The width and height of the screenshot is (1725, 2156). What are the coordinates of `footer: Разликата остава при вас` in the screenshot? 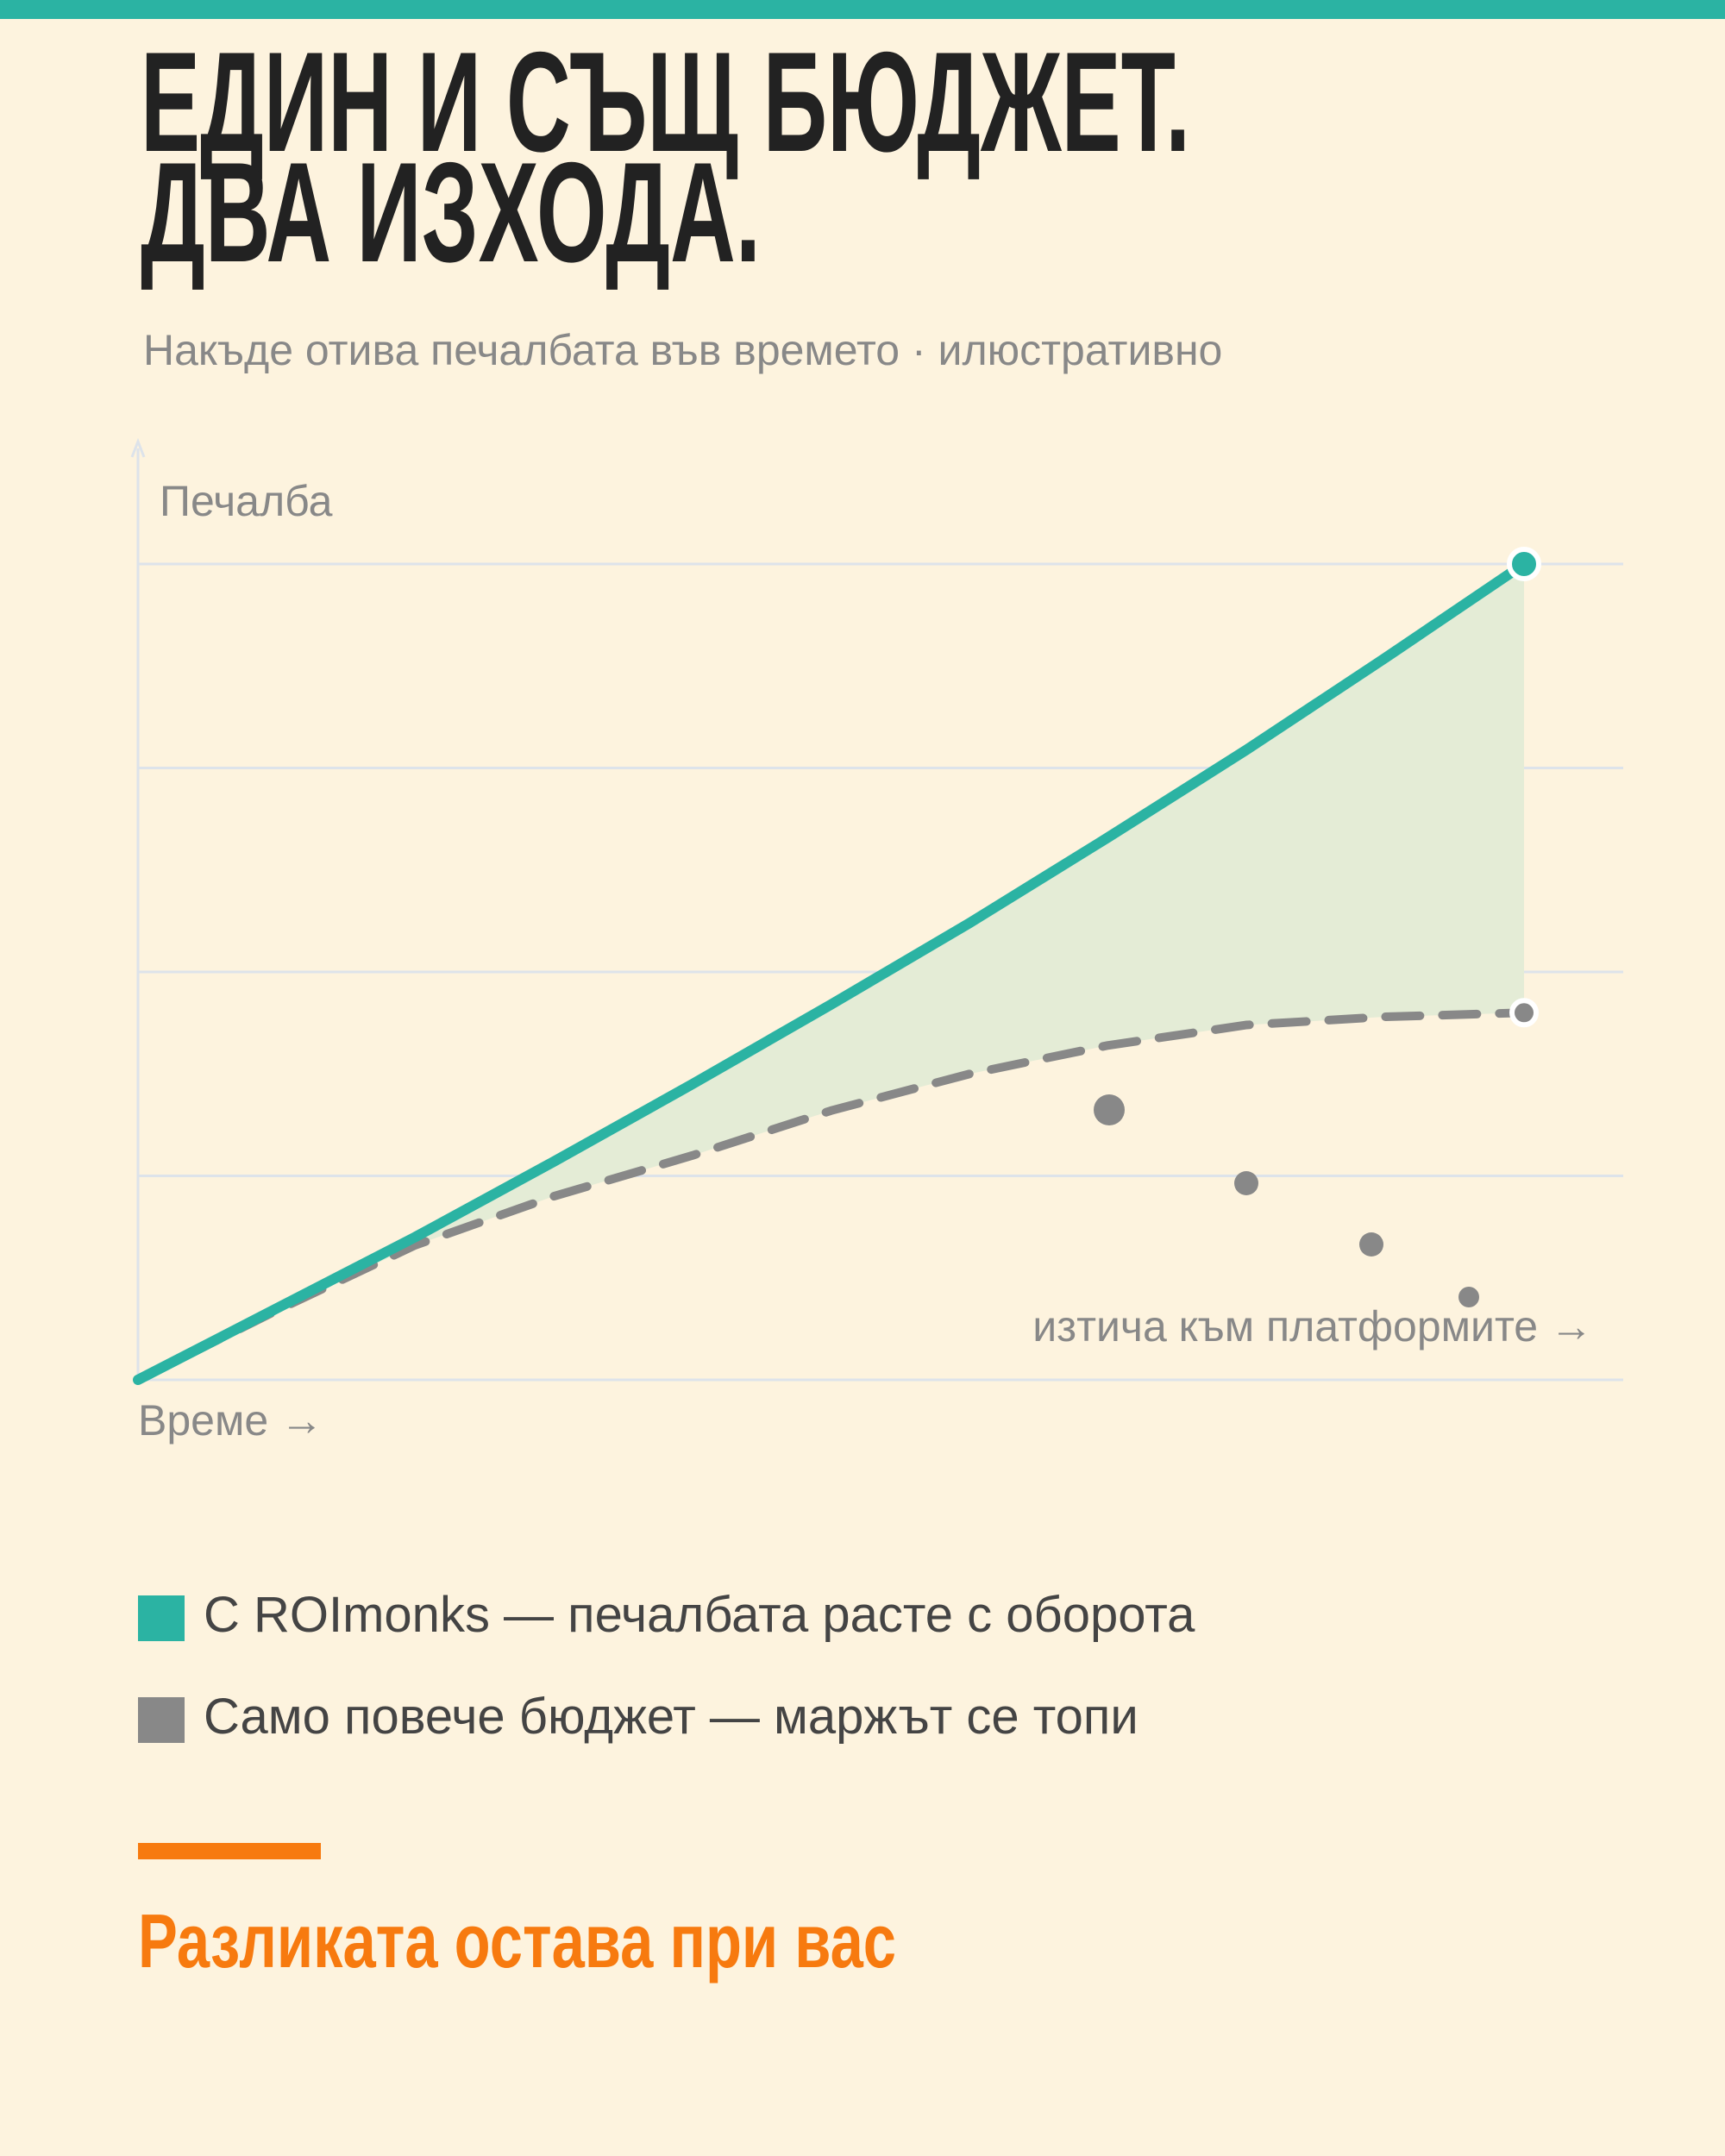 It's located at (517, 1941).